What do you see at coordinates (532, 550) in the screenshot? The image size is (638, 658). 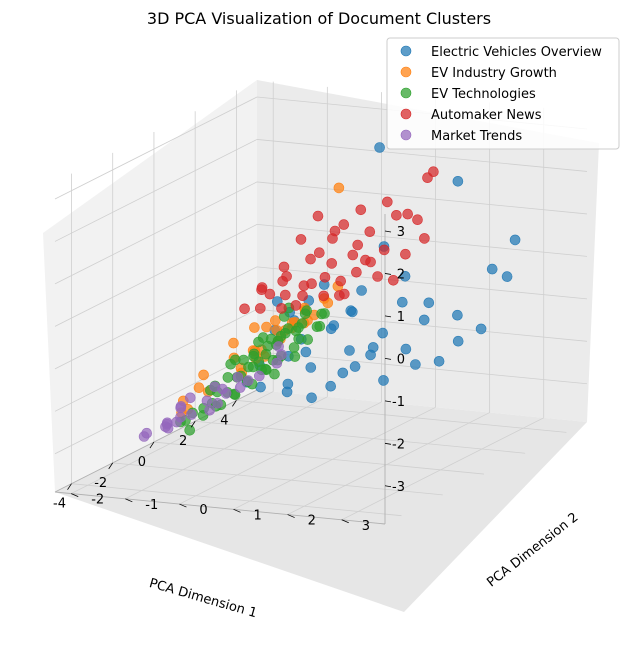 I see `y-axis-label: PCA Dimension 2` at bounding box center [532, 550].